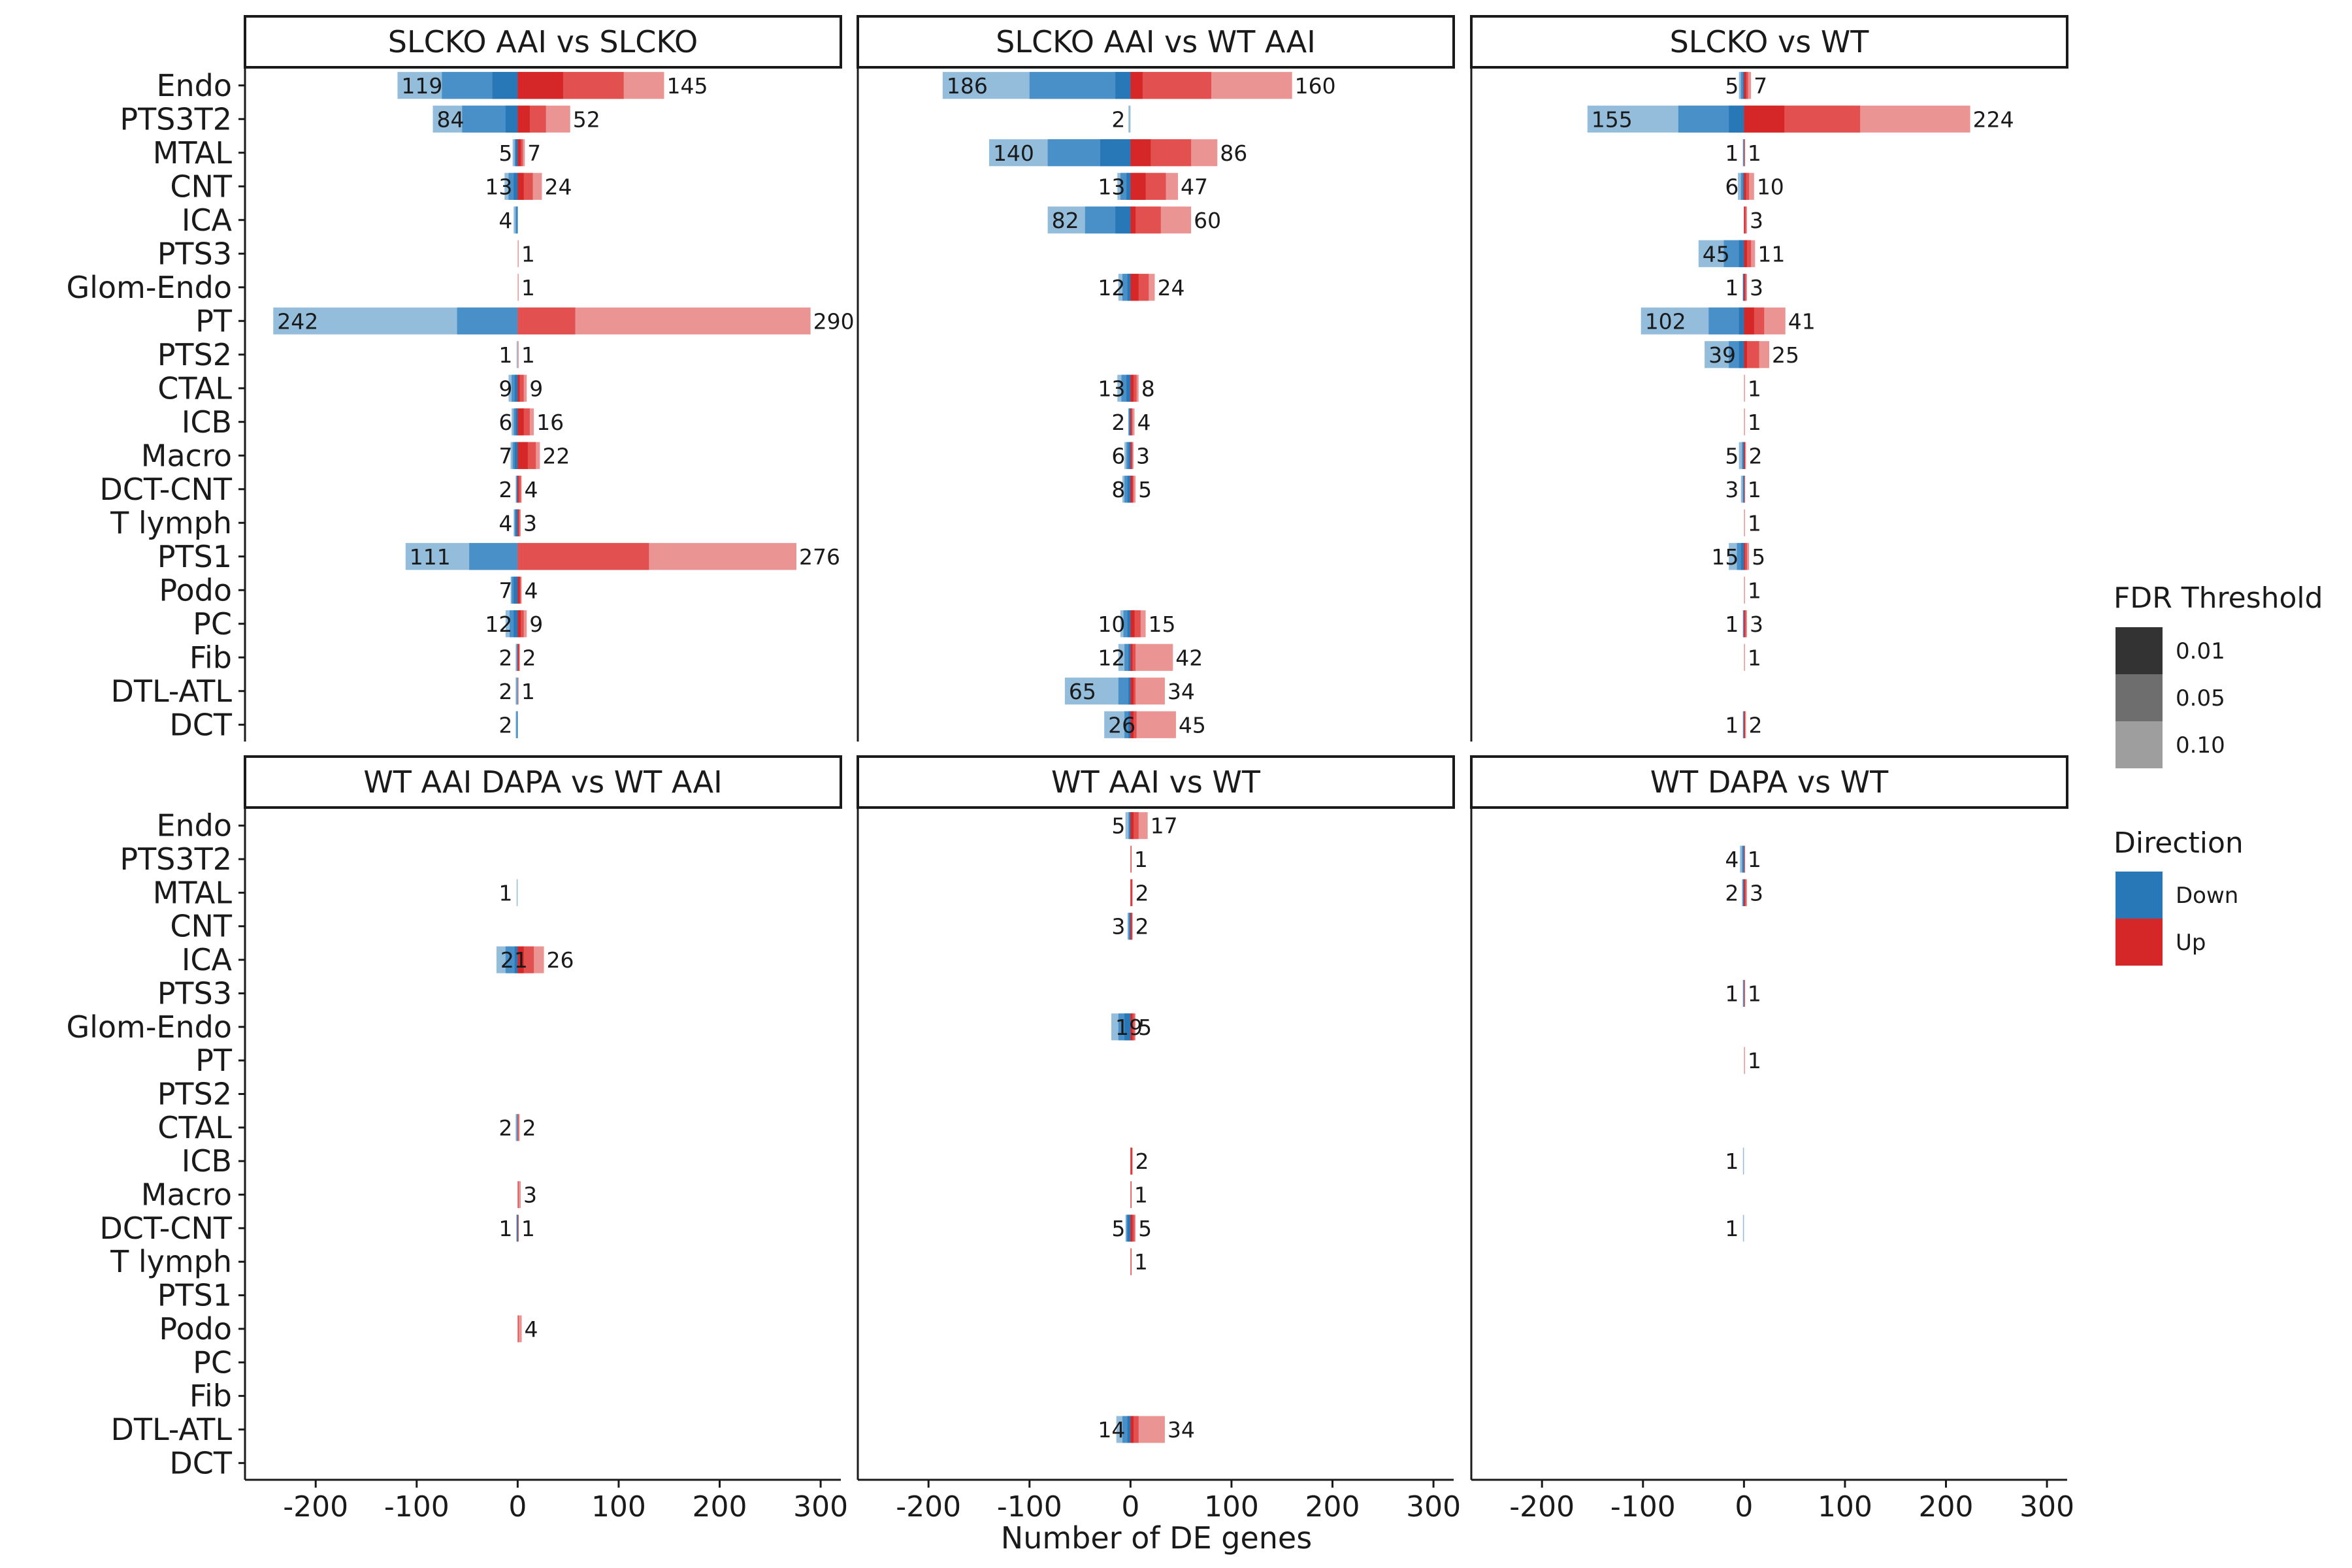 The height and width of the screenshot is (1568, 2352). I want to click on y-tick-label-t-lymph: T lymph, so click(171, 522).